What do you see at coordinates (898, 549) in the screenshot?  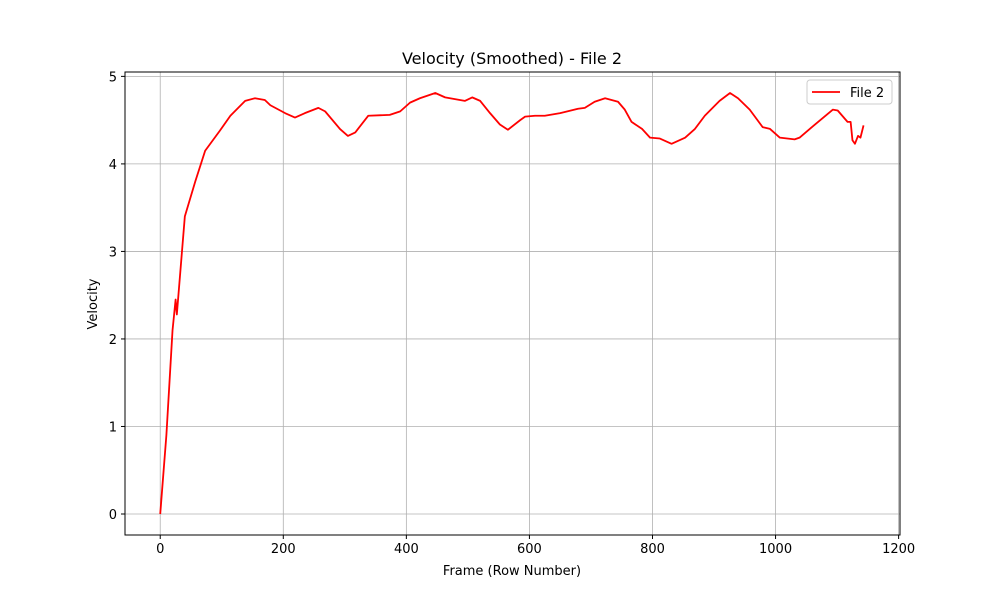 I see `x-tick-label: 1200` at bounding box center [898, 549].